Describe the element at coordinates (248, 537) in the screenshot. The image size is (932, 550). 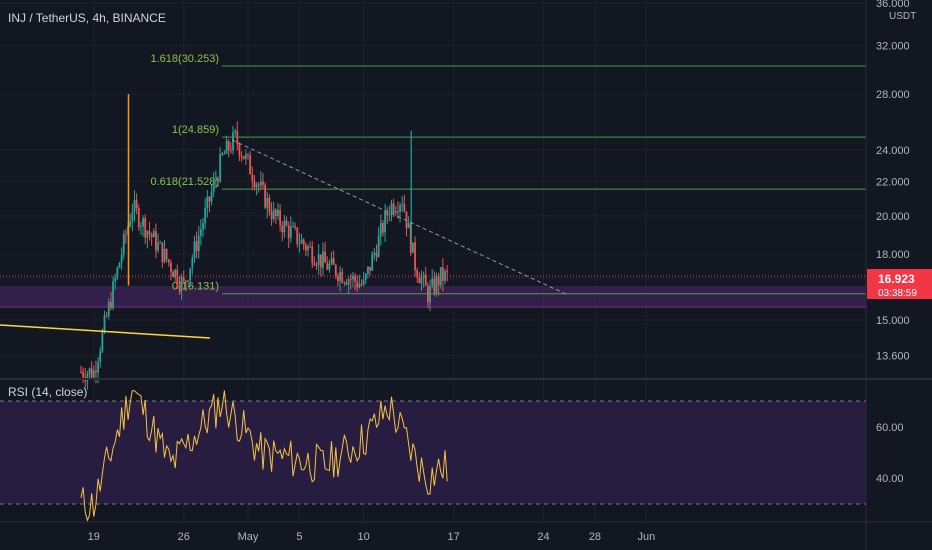
I see `time-tick-label: May` at that location.